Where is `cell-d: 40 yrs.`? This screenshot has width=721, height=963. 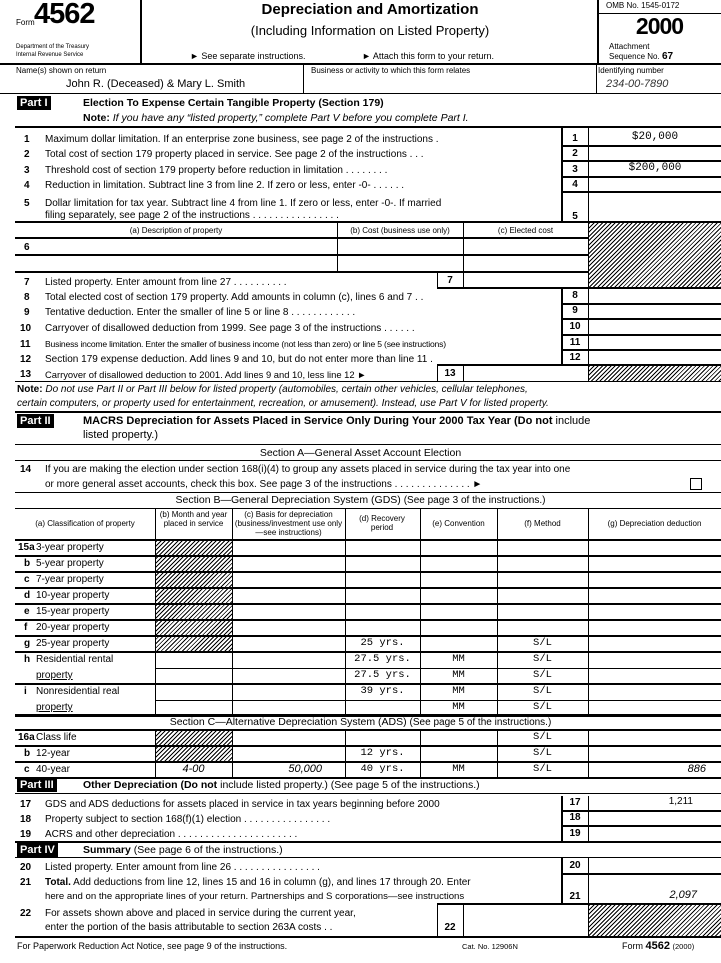 cell-d: 40 yrs. is located at coordinates (382, 769).